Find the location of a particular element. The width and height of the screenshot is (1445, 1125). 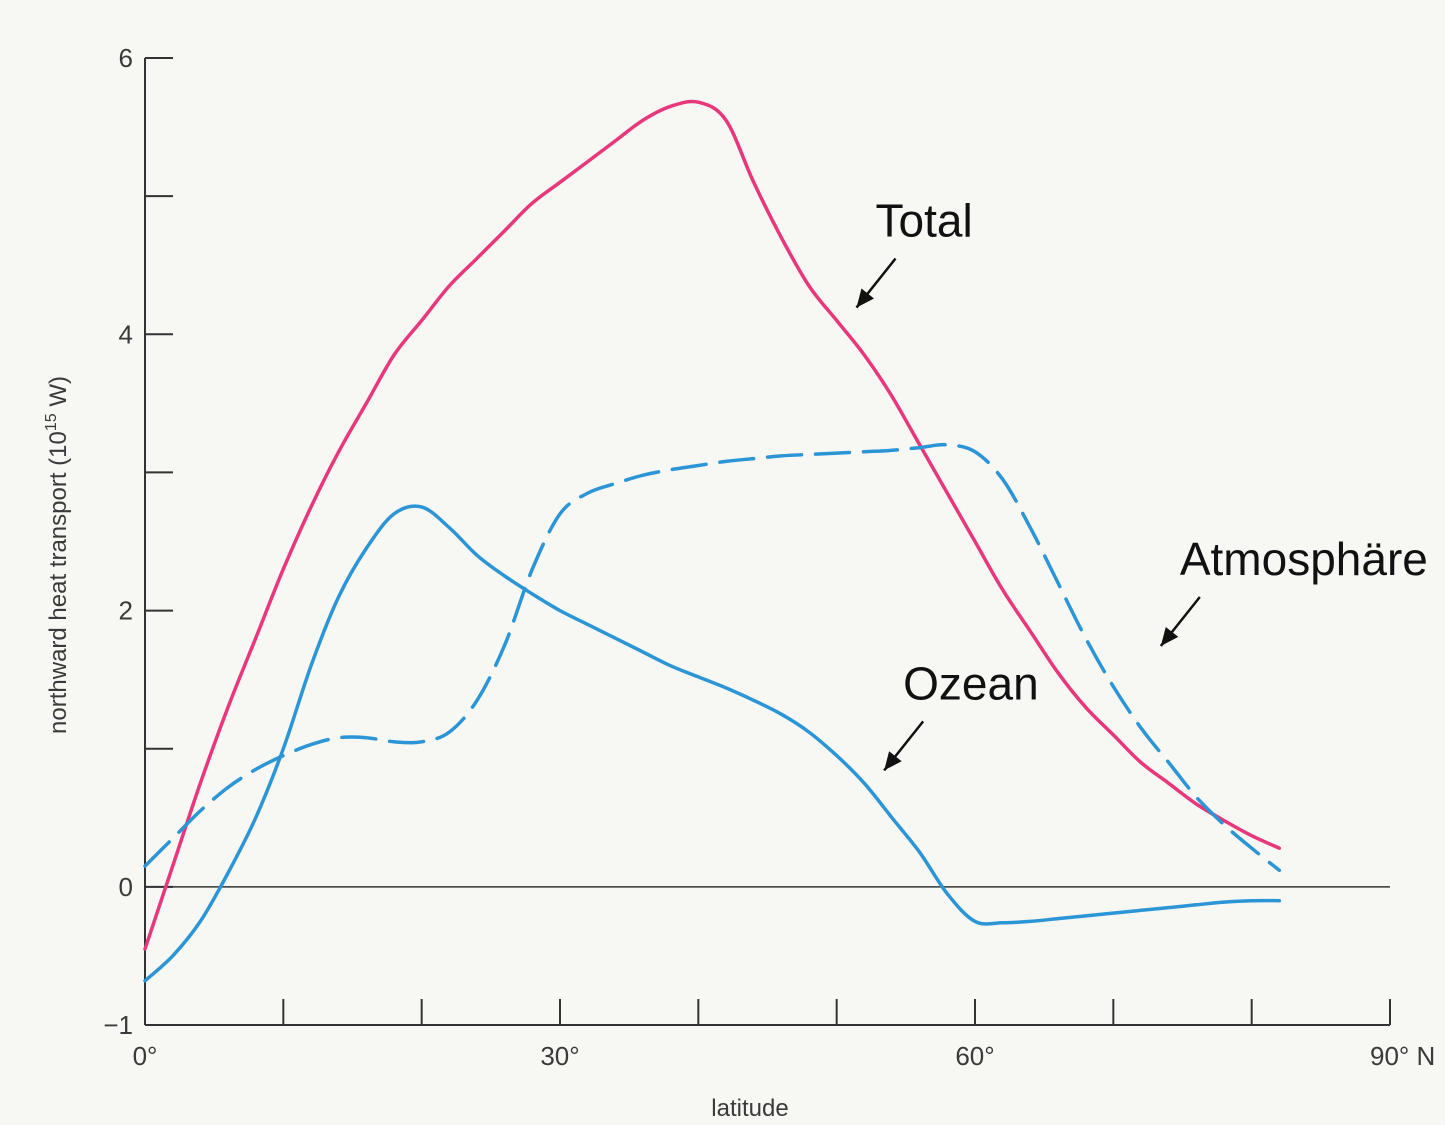

x-tick-label: 0° is located at coordinates (145, 1056).